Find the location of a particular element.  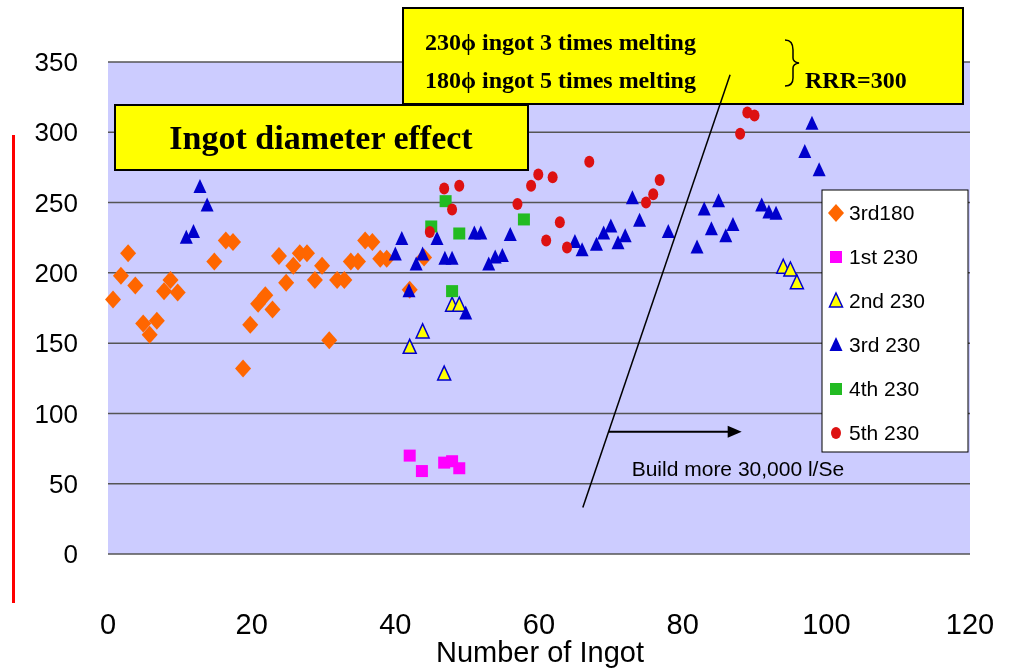

callout-box: Ingot diameter effect is located at coordinates (321, 137).